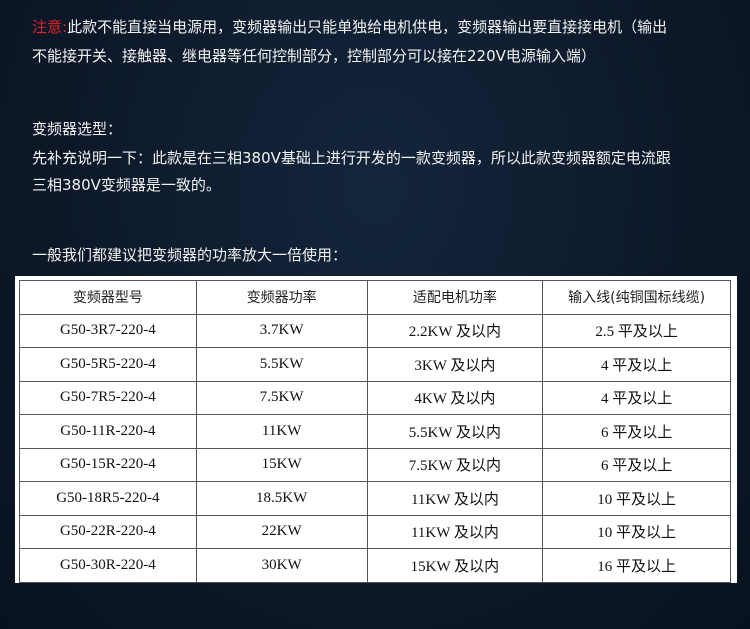 This screenshot has width=750, height=629. Describe the element at coordinates (455, 397) in the screenshot. I see `table-cell: 4KW 及以内` at that location.